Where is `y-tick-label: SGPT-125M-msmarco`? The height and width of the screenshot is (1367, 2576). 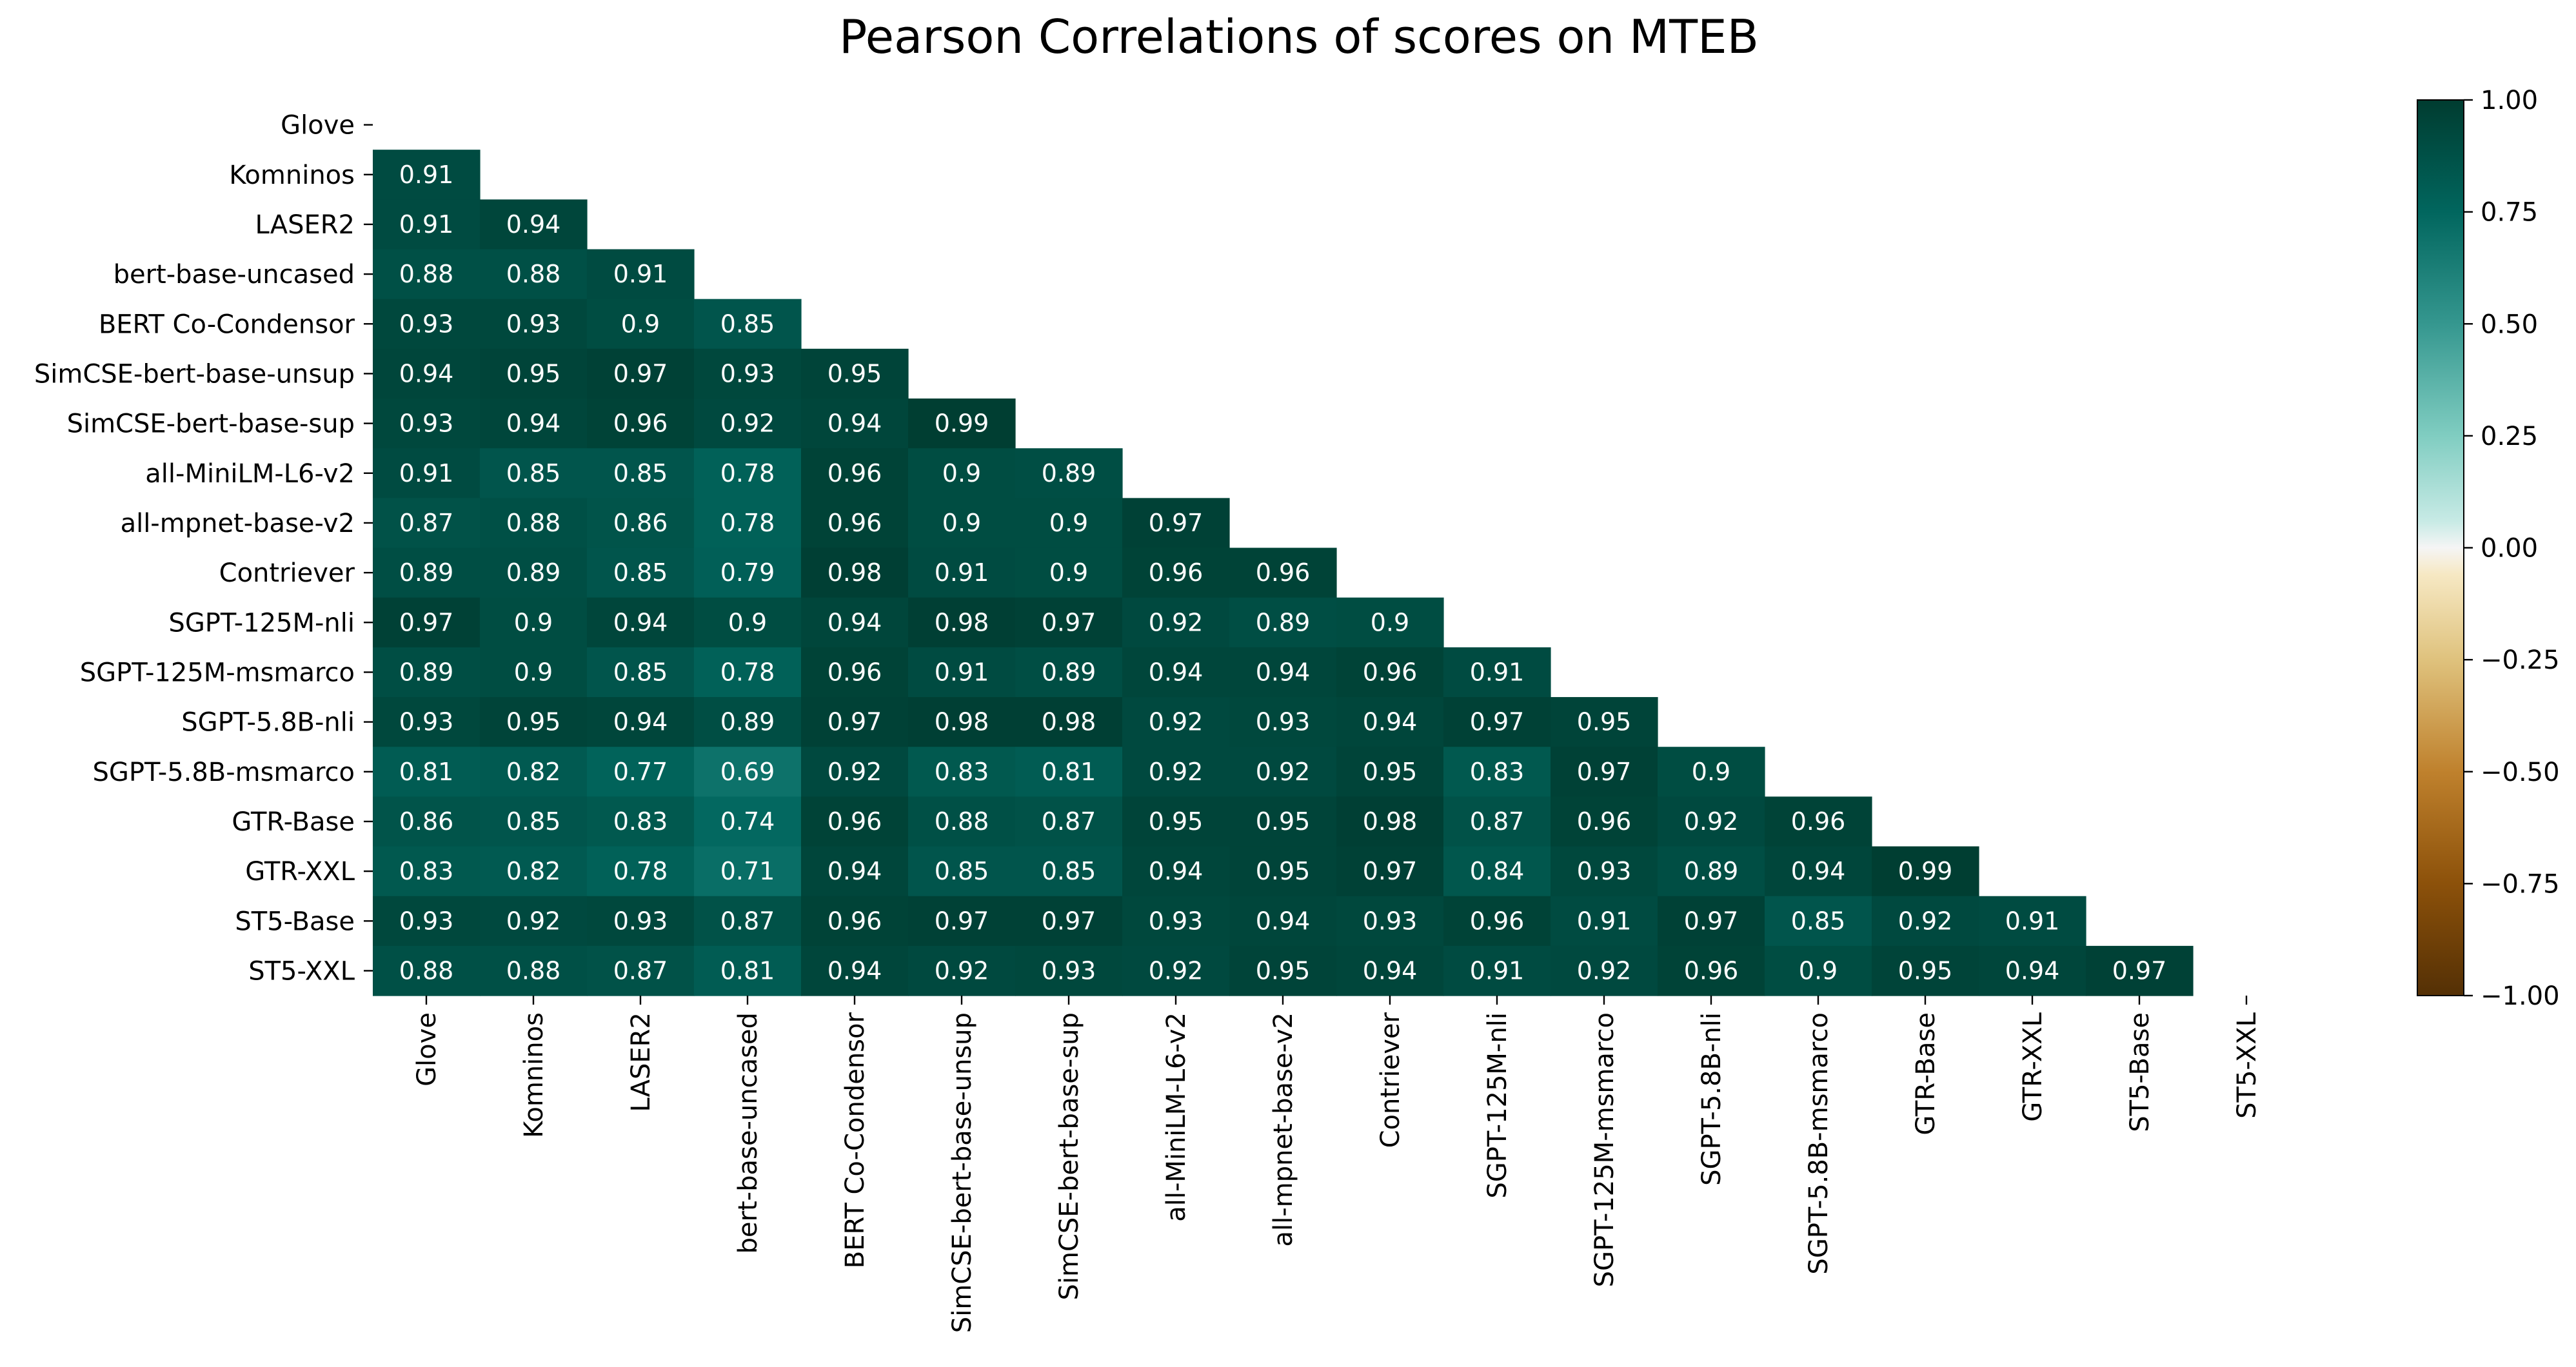 y-tick-label: SGPT-125M-msmarco is located at coordinates (217, 672).